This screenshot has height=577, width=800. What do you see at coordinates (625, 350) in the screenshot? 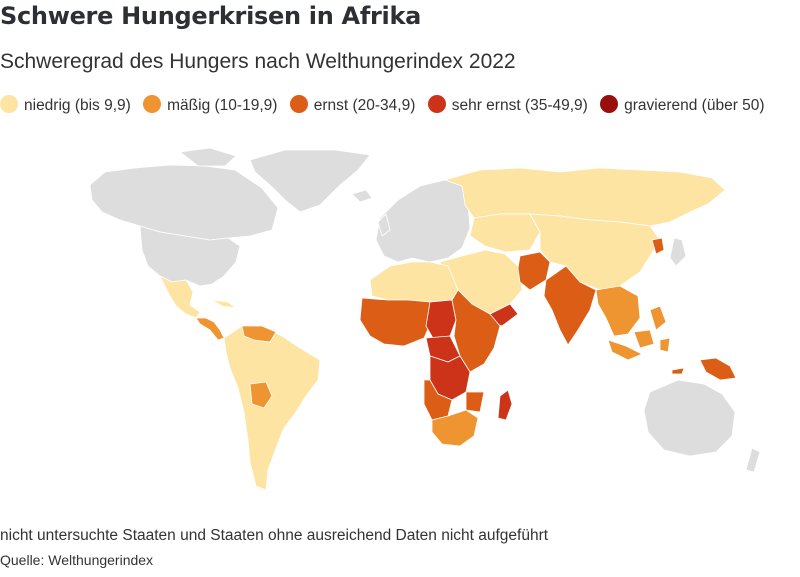
I see `region-indonesia` at bounding box center [625, 350].